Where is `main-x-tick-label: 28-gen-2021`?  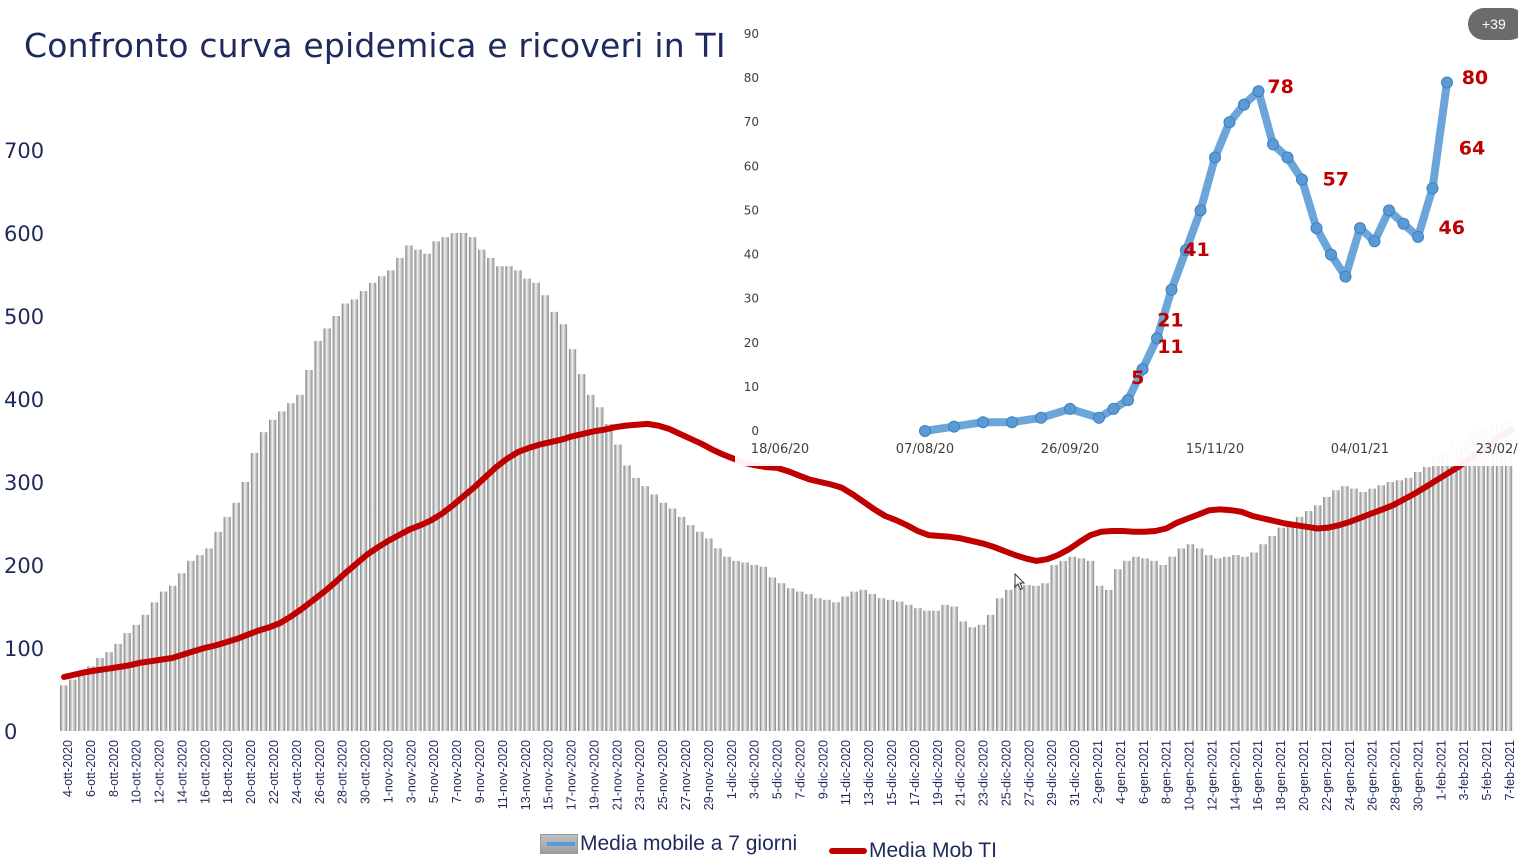
main-x-tick-label: 28-gen-2021 is located at coordinates (1396, 775).